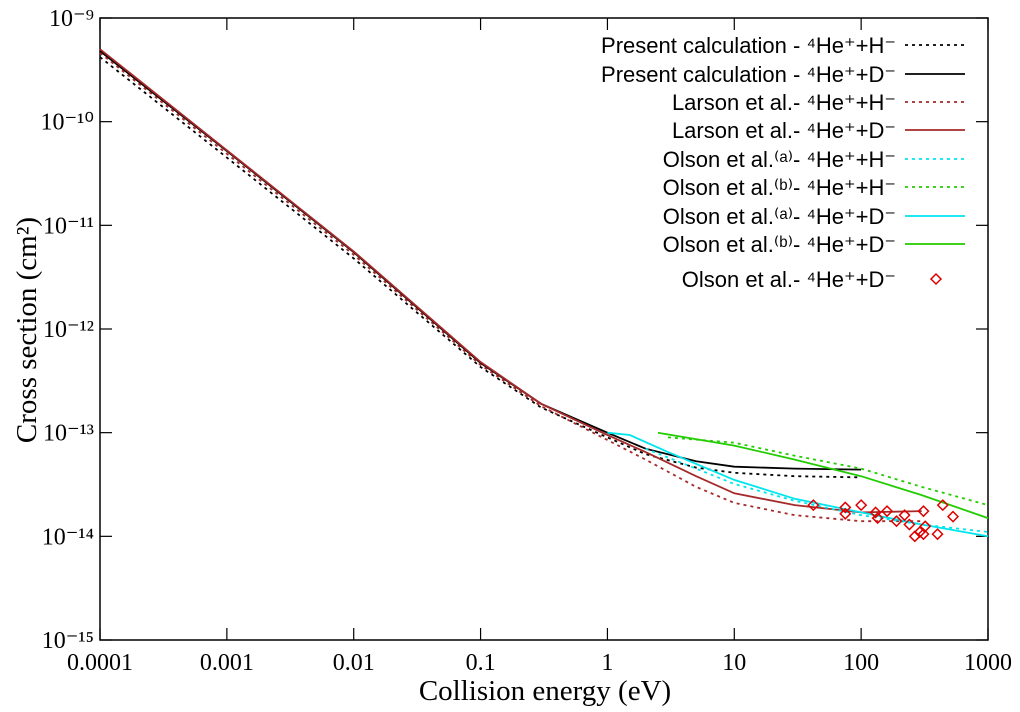 The height and width of the screenshot is (712, 1020). What do you see at coordinates (354, 663) in the screenshot?
I see `x-tick-label: 0.01` at bounding box center [354, 663].